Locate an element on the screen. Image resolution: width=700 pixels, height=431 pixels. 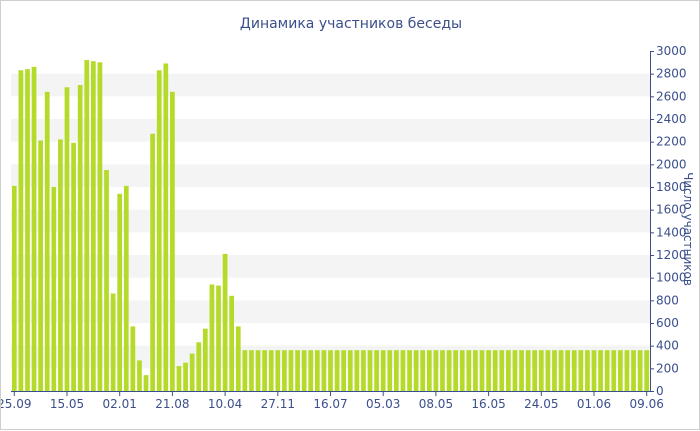
x-tick-label: 27.11 is located at coordinates (278, 404).